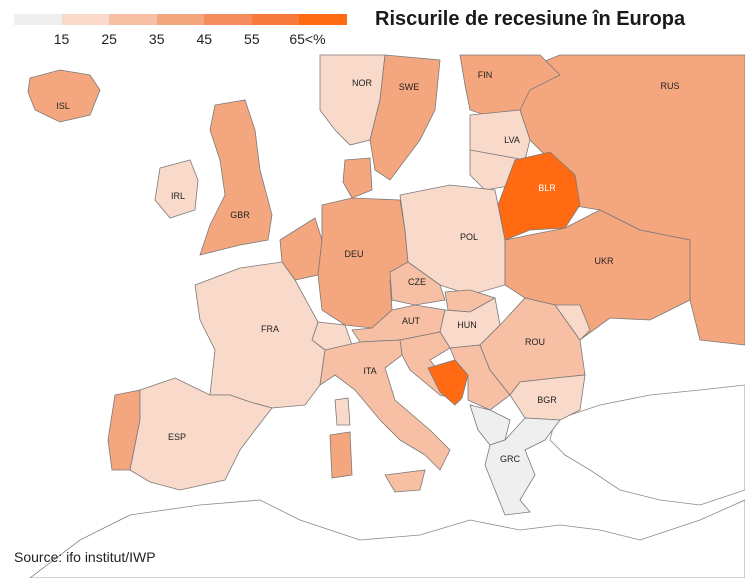  Describe the element at coordinates (469, 237) in the screenshot. I see `label-pol: POL` at that location.